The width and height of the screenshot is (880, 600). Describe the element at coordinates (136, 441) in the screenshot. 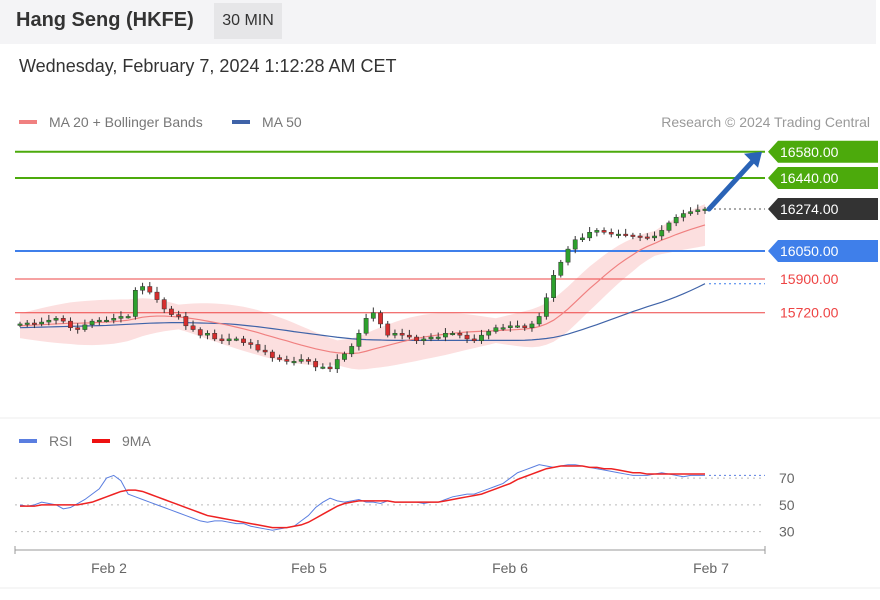

I see `legend-rsi-ma-label: 9MA` at that location.